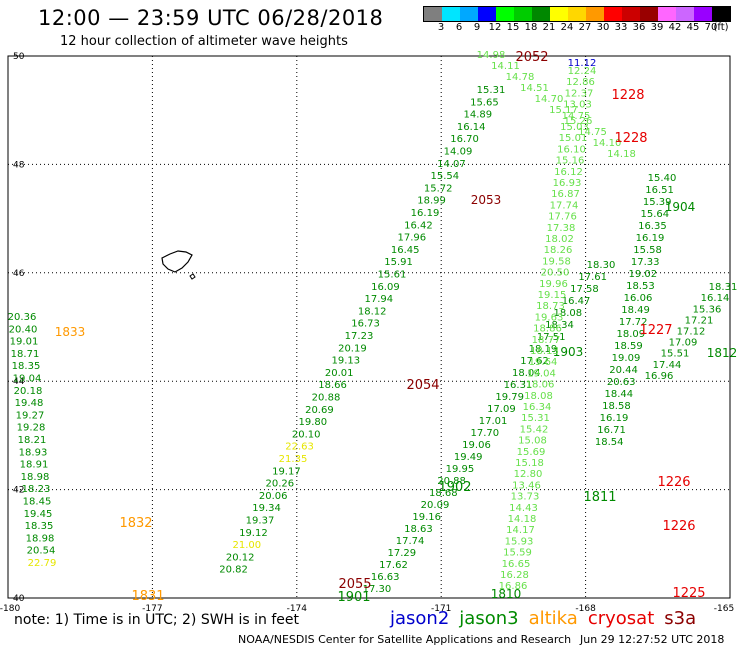 The image size is (740, 650). Describe the element at coordinates (534, 88) in the screenshot. I see `swh-value: 14.51` at that location.